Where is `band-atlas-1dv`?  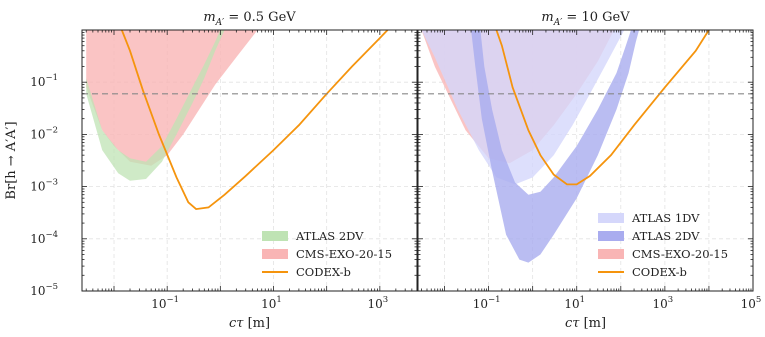 band-atlas-1dv is located at coordinates (523, 107).